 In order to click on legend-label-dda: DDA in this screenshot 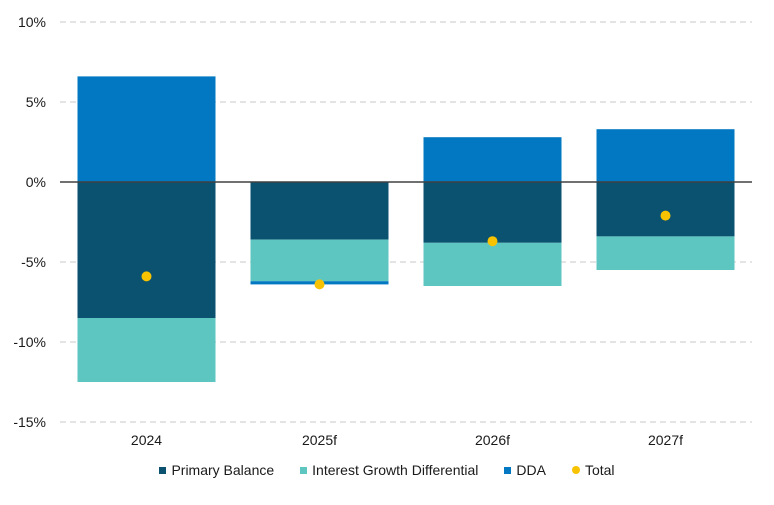, I will do `click(531, 470)`.